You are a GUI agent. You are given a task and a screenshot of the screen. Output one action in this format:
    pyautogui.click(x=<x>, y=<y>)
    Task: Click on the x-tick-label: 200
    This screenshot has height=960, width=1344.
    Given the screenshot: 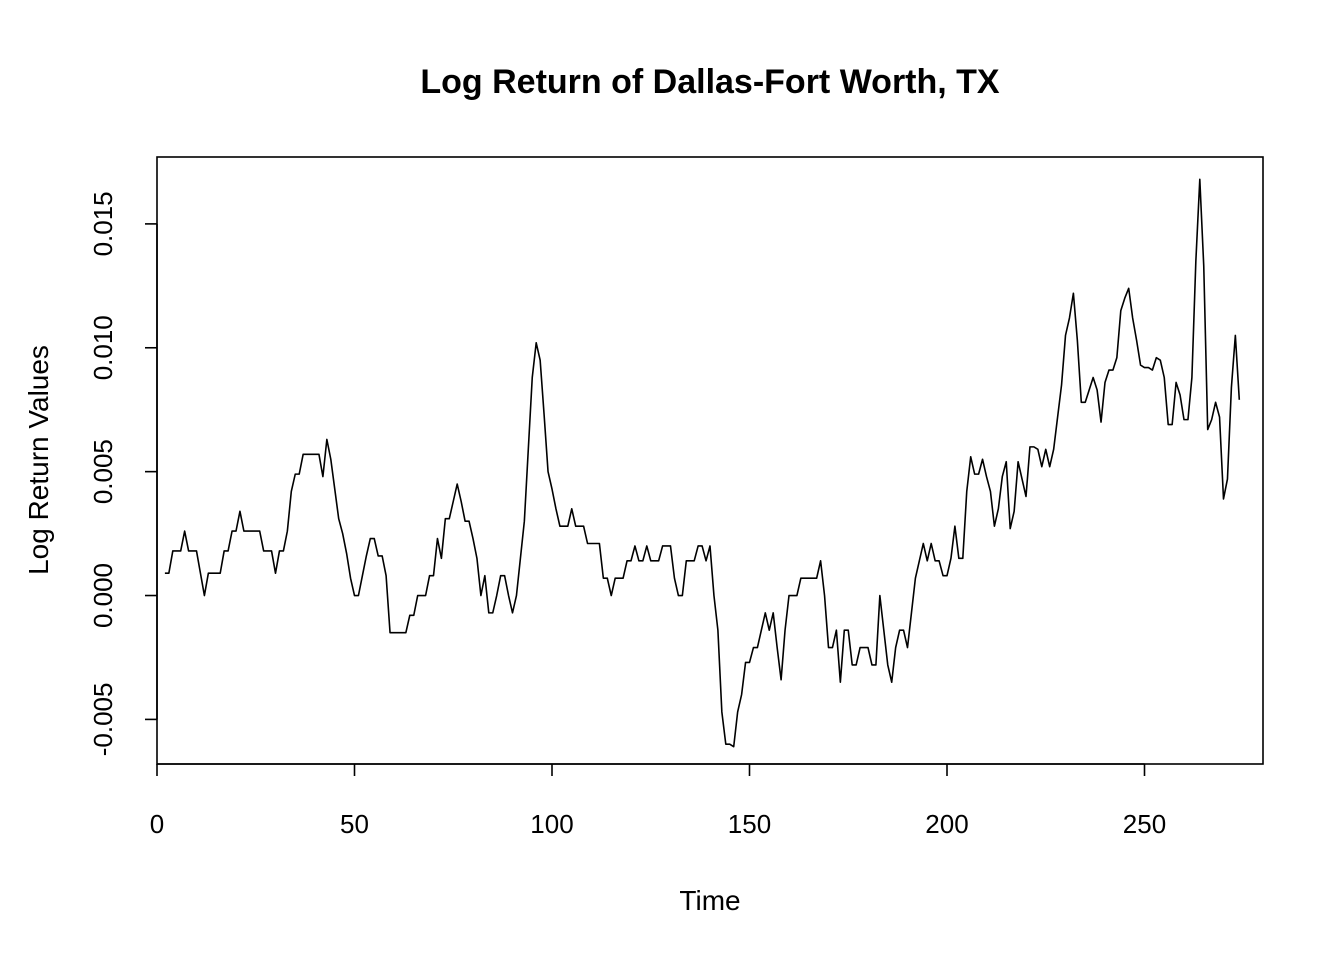 What is the action you would take?
    pyautogui.click(x=946, y=824)
    